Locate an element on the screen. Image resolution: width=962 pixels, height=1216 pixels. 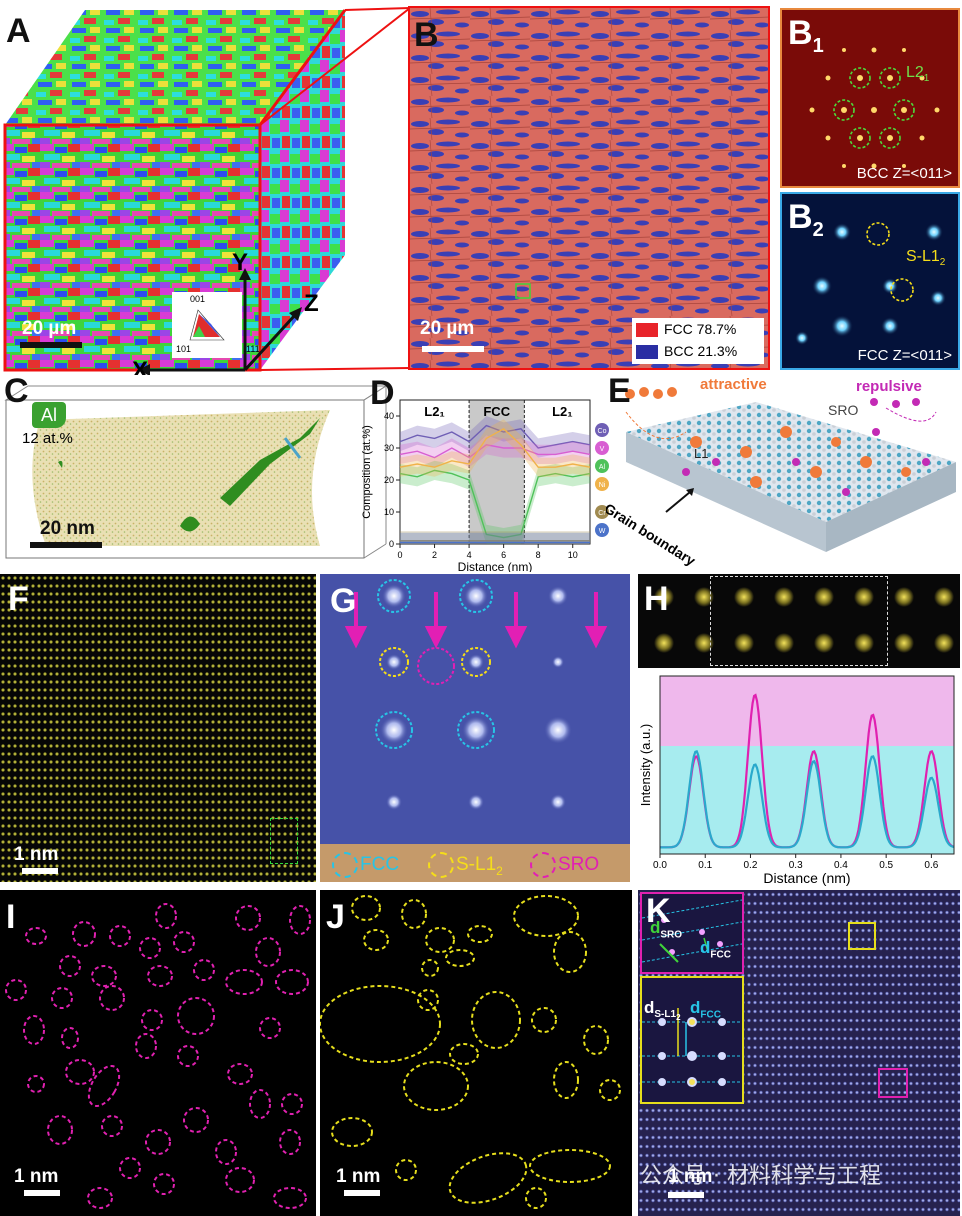
panel-e-label: E is located at coordinates (619, 391).